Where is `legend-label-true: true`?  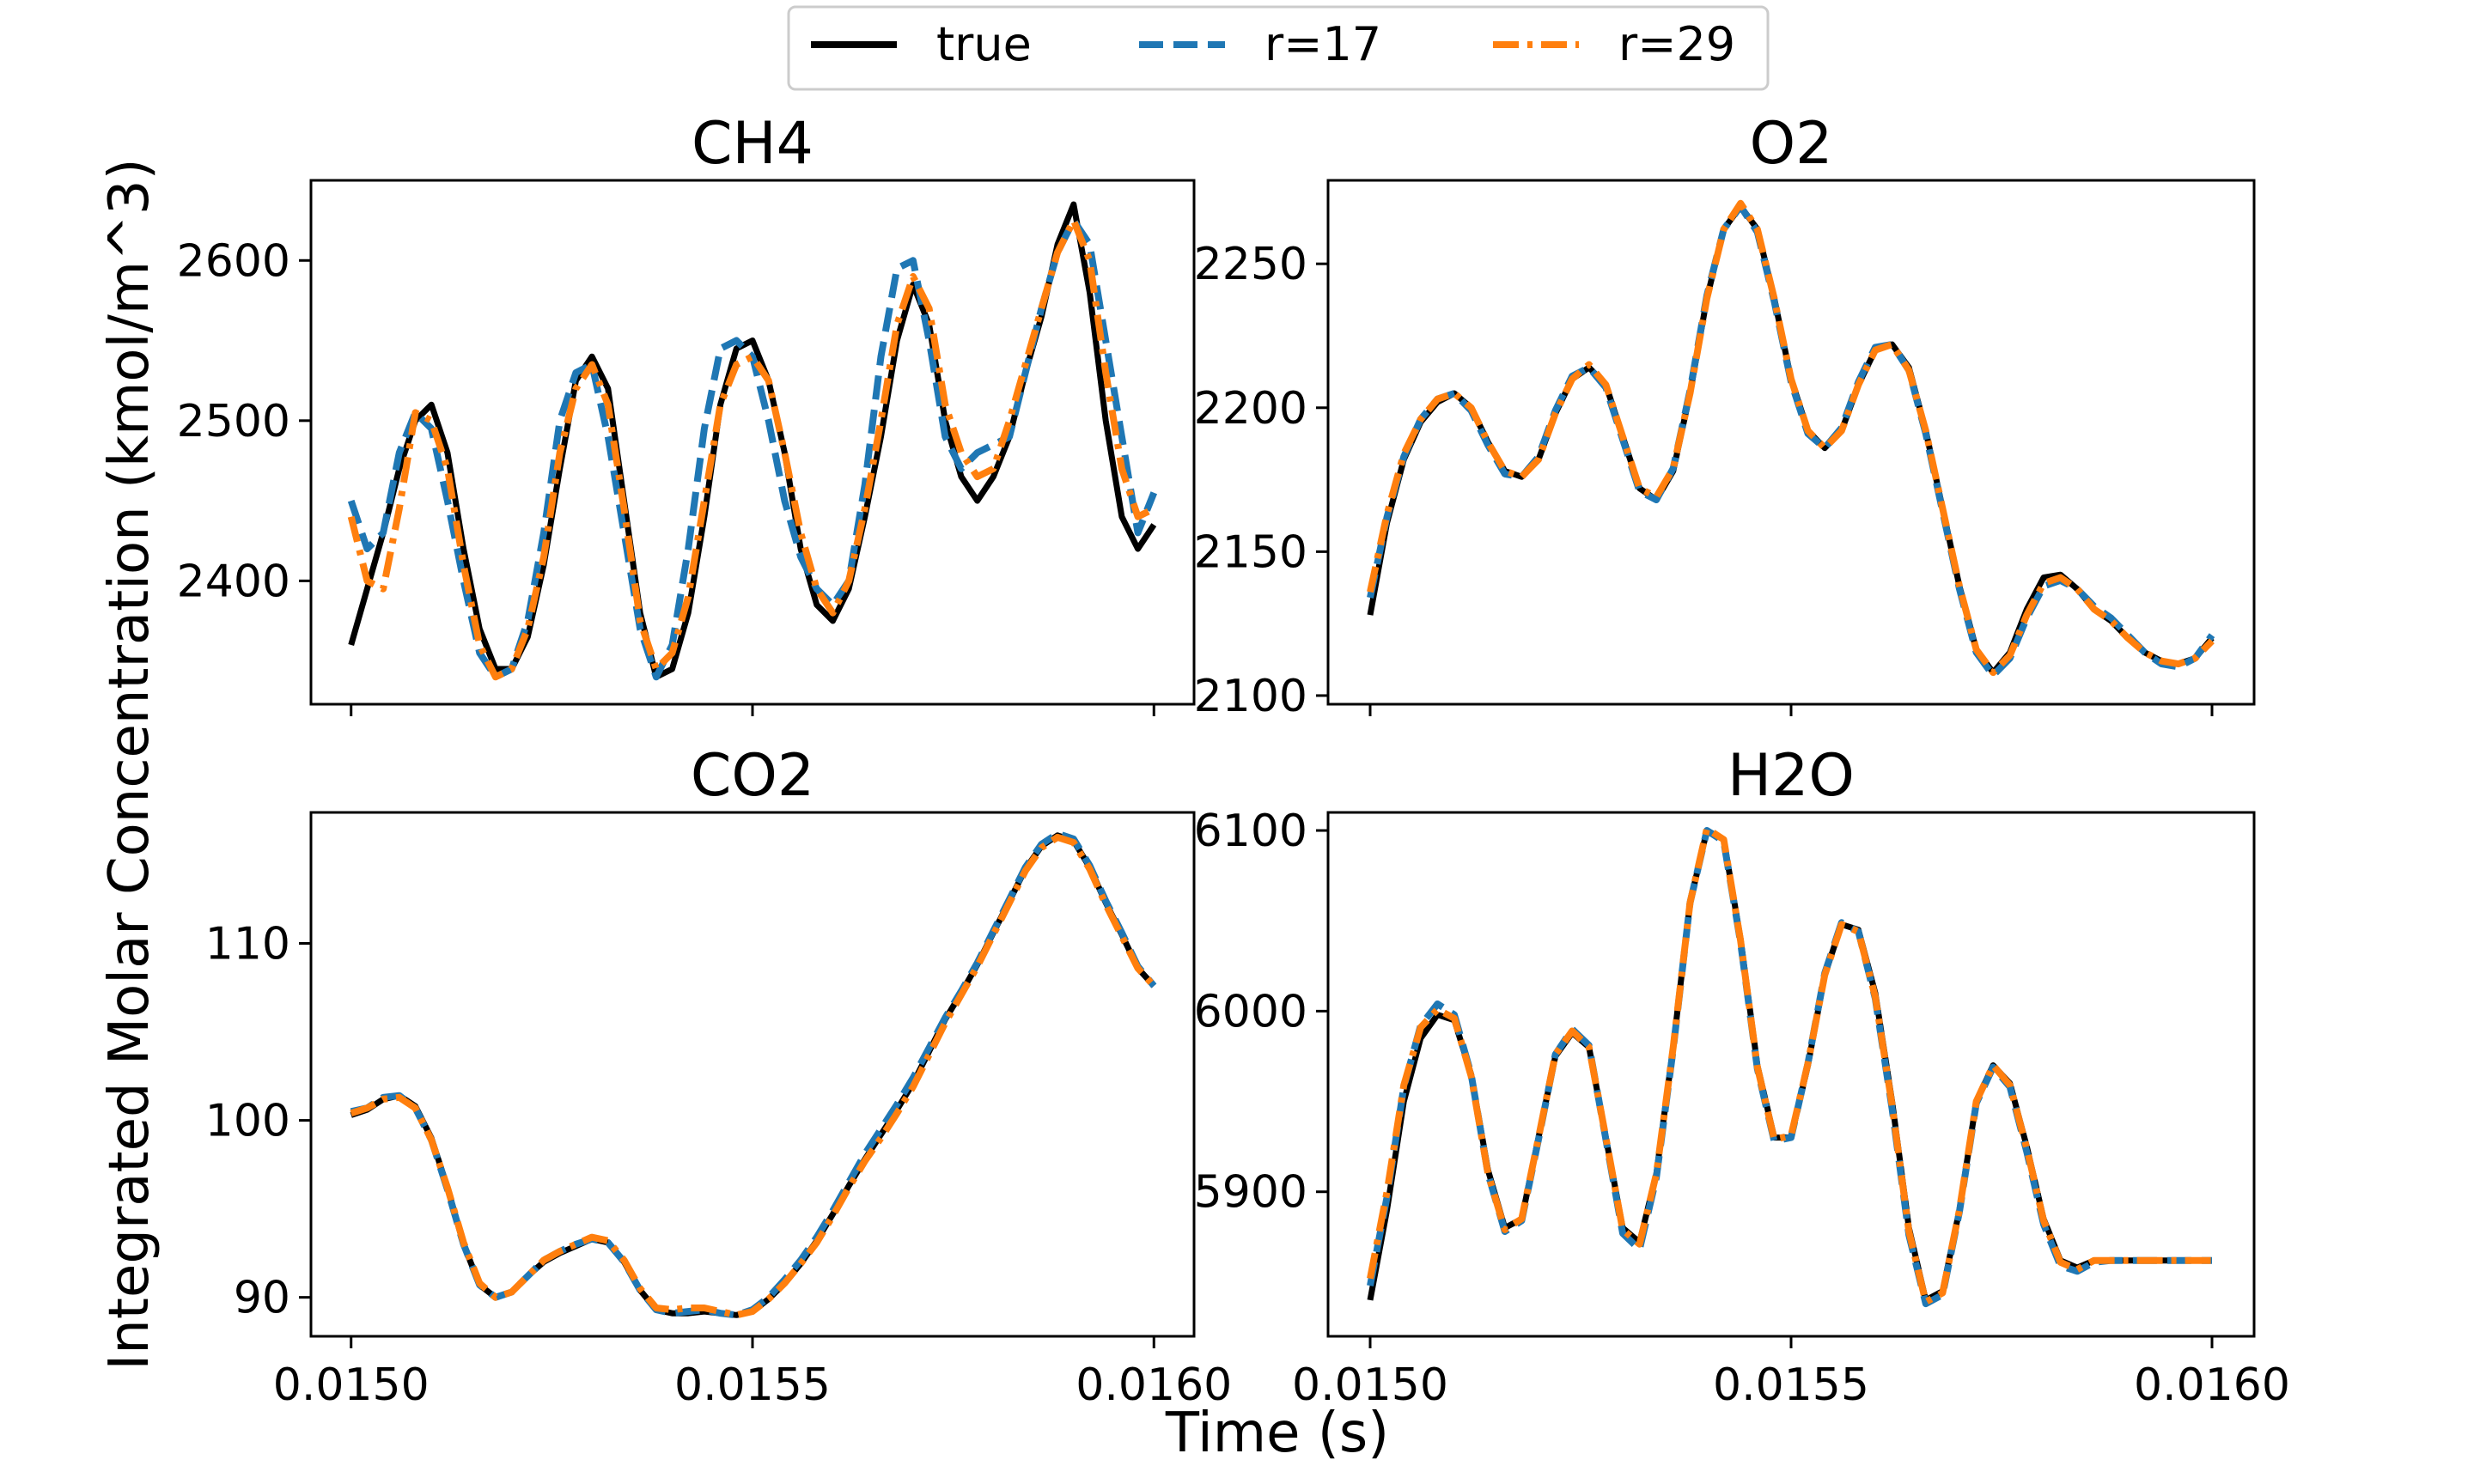
legend-label-true: true is located at coordinates (984, 44).